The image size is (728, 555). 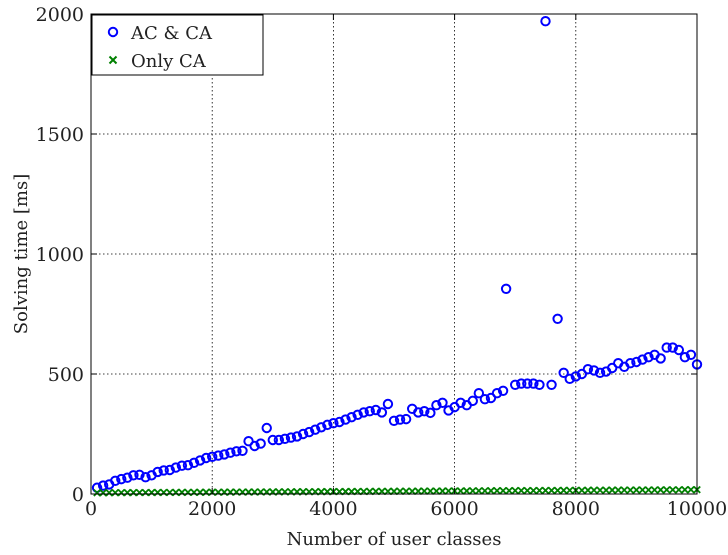 I want to click on x-tick-label: 4000, so click(x=333, y=509).